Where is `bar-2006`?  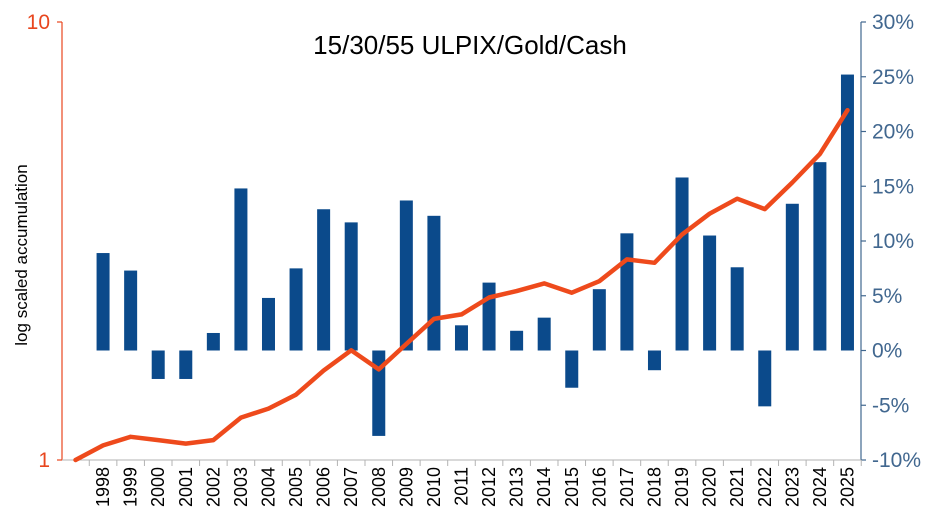
bar-2006 is located at coordinates (324, 280).